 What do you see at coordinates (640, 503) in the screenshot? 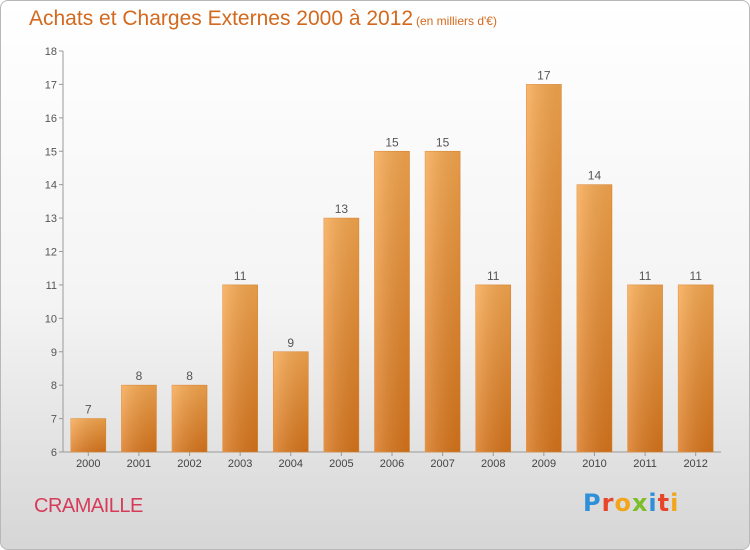
I see `logo-letter: x` at bounding box center [640, 503].